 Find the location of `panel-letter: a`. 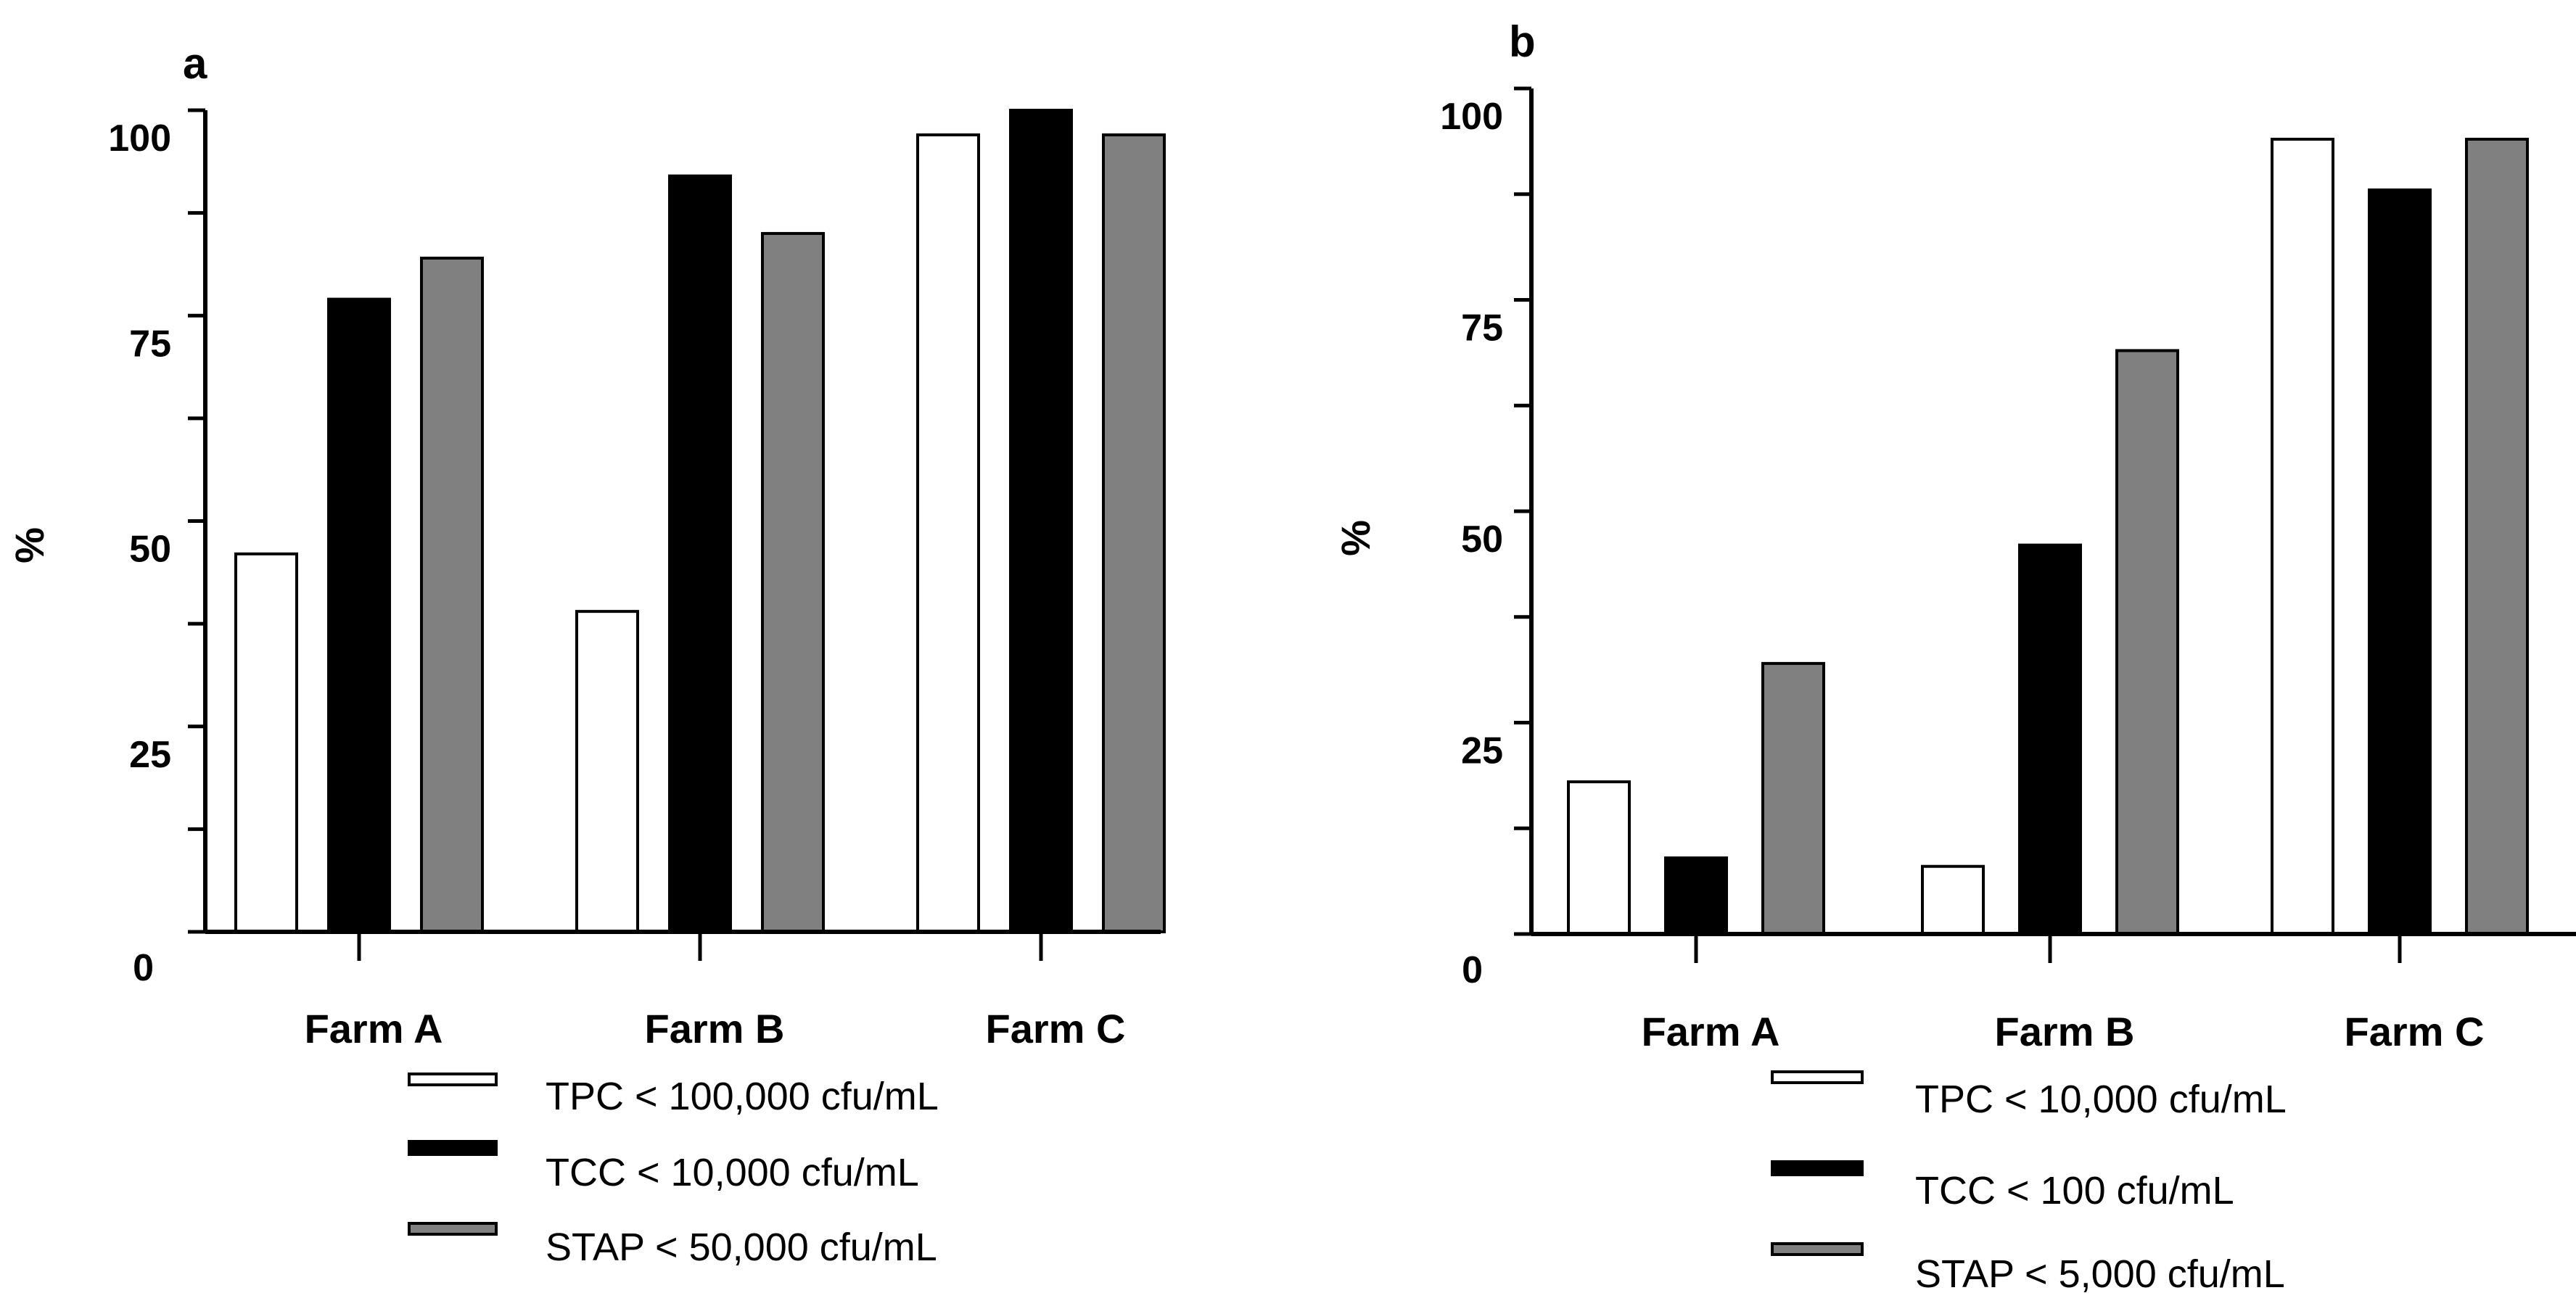

panel-letter: a is located at coordinates (195, 64).